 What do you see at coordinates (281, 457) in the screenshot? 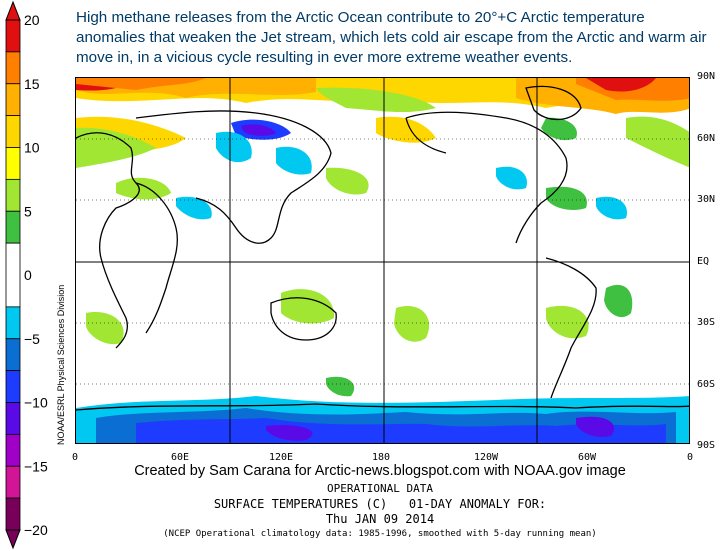
I see `lon-label-120e: 120E` at bounding box center [281, 457].